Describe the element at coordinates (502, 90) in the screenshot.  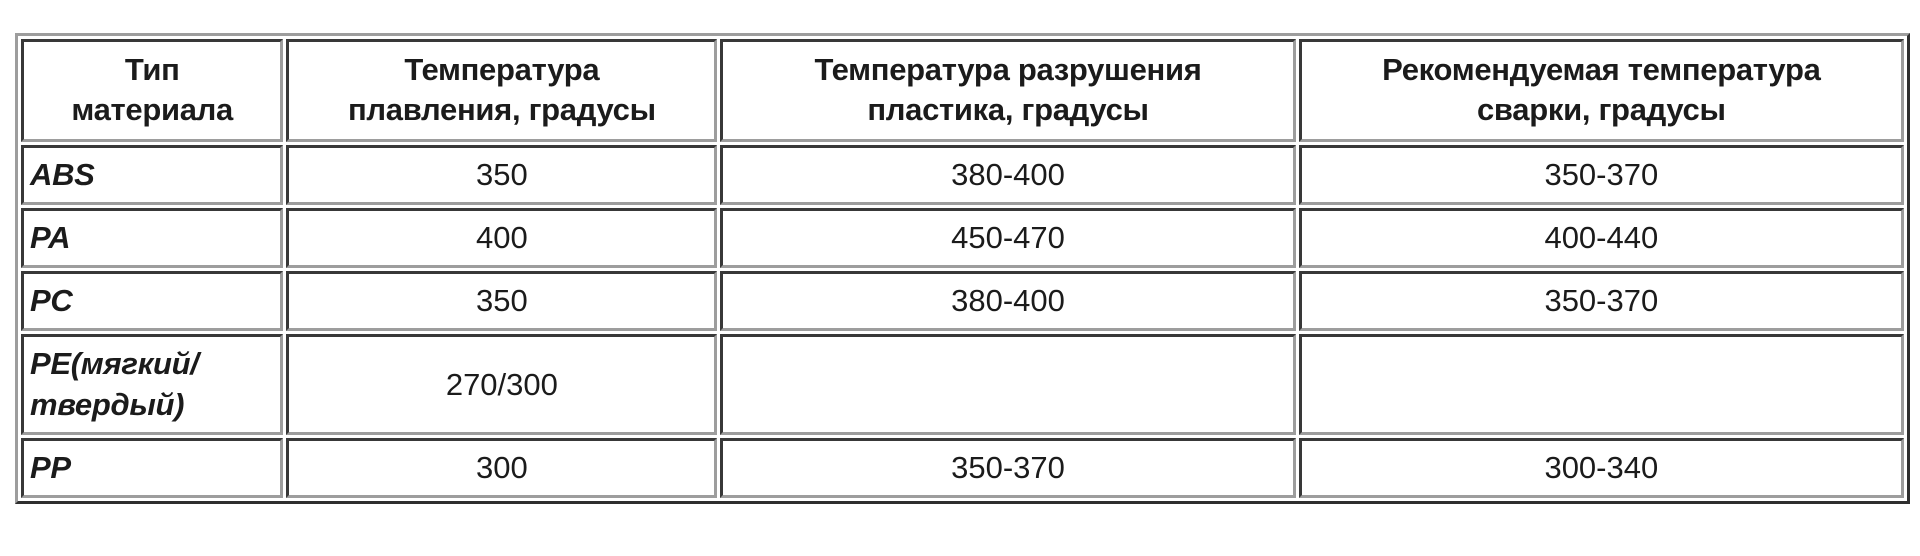
I see `header-cell-1: Температура плавления, градусы` at that location.